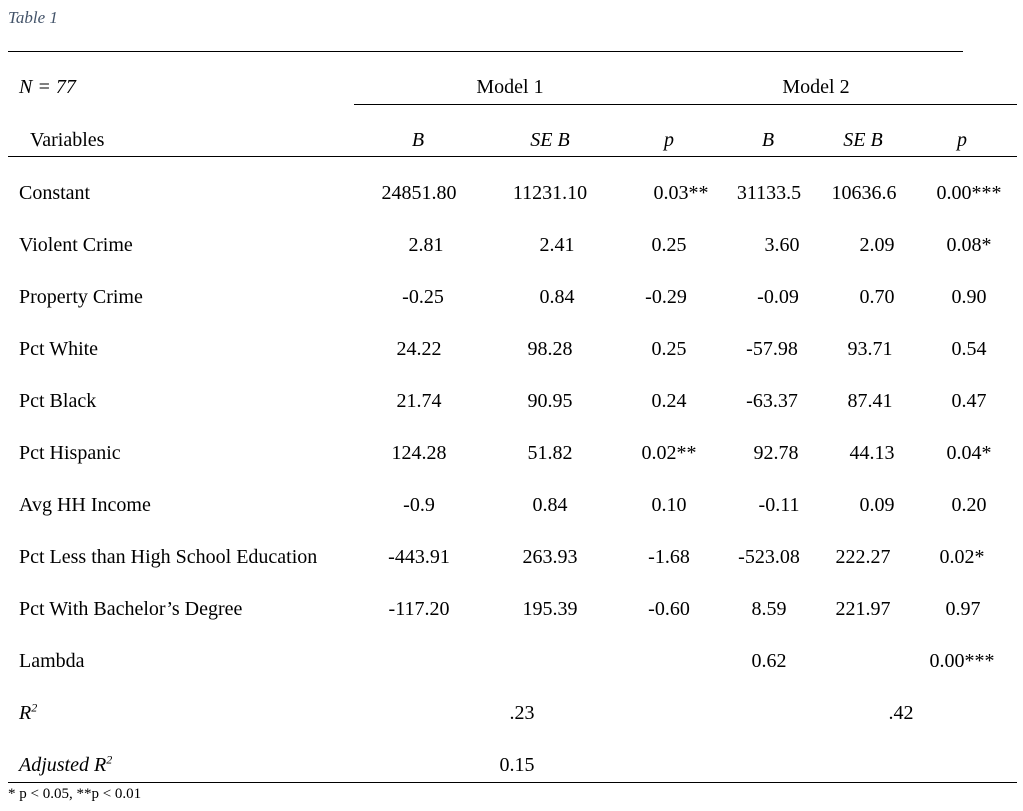  What do you see at coordinates (969, 297) in the screenshot?
I see `m2-p-value: 0.90` at bounding box center [969, 297].